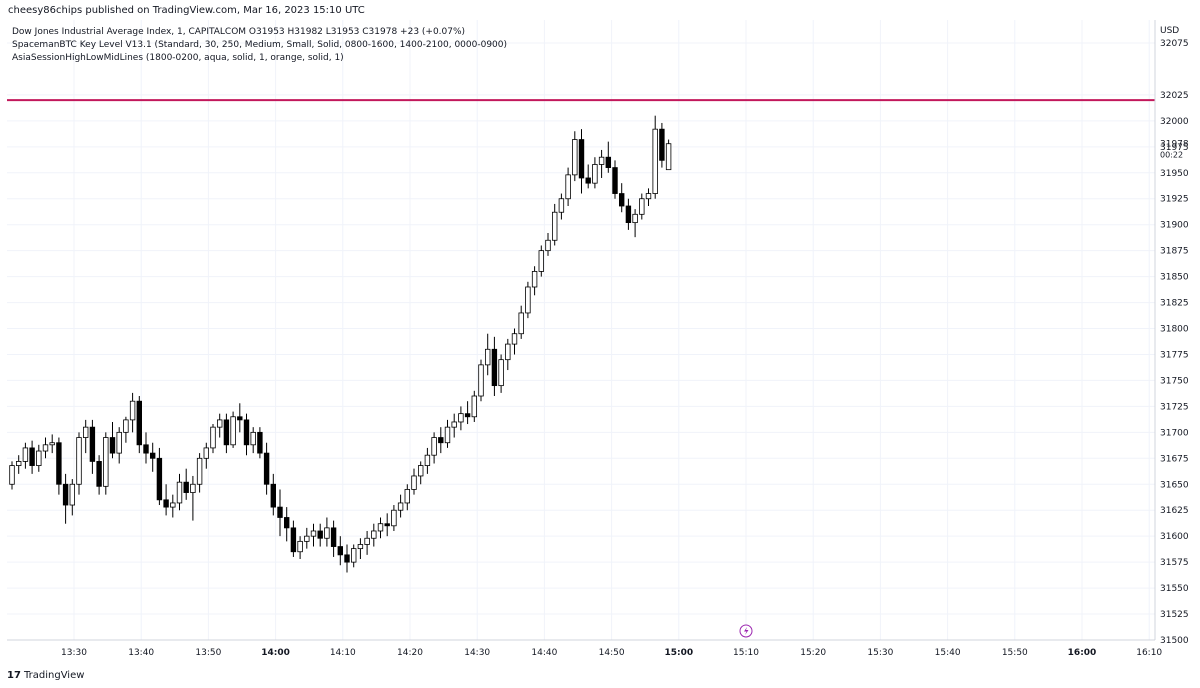 This screenshot has height=688, width=1200. I want to click on x-tick-label: 15:20, so click(813, 653).